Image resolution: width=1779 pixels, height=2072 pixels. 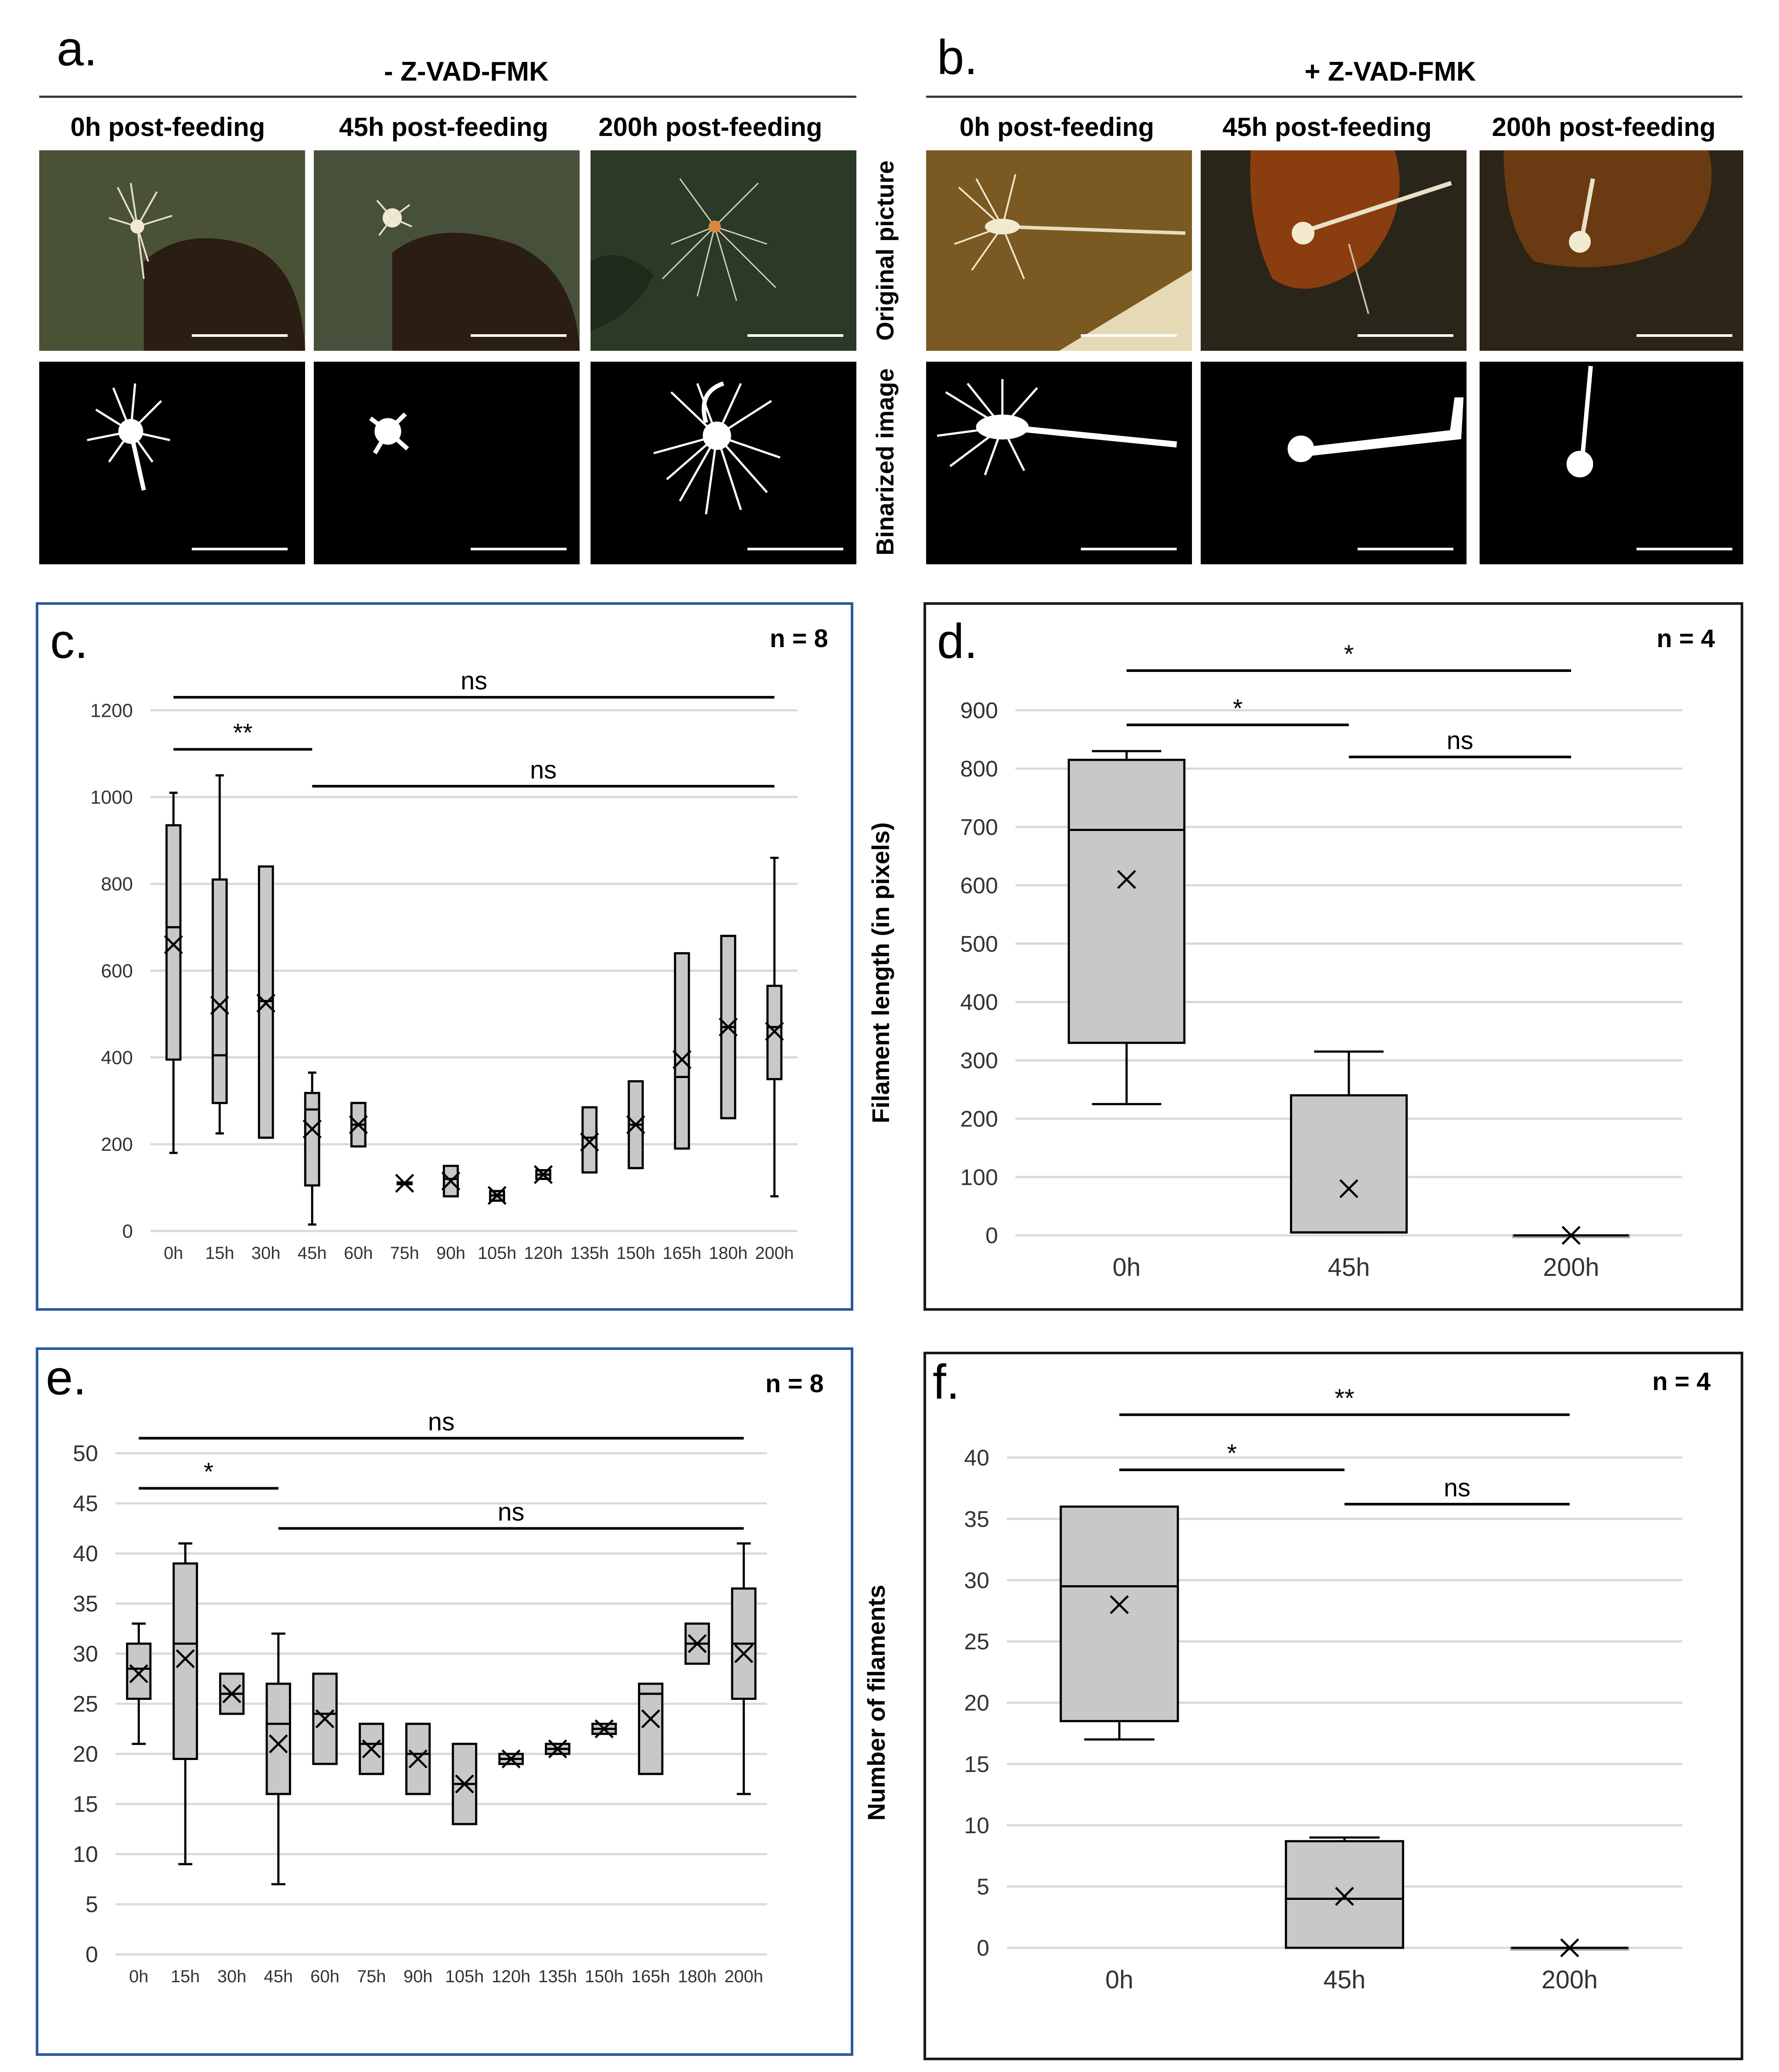 I want to click on chart-d-box-45h, so click(x=1349, y=1142).